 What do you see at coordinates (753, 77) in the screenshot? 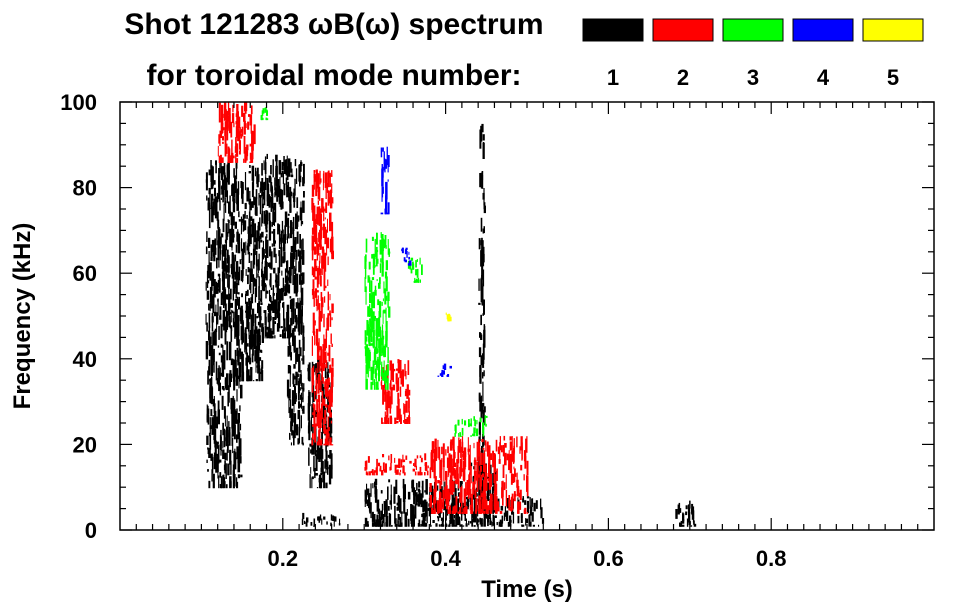
I see `legend-label-mode-3: 3` at bounding box center [753, 77].